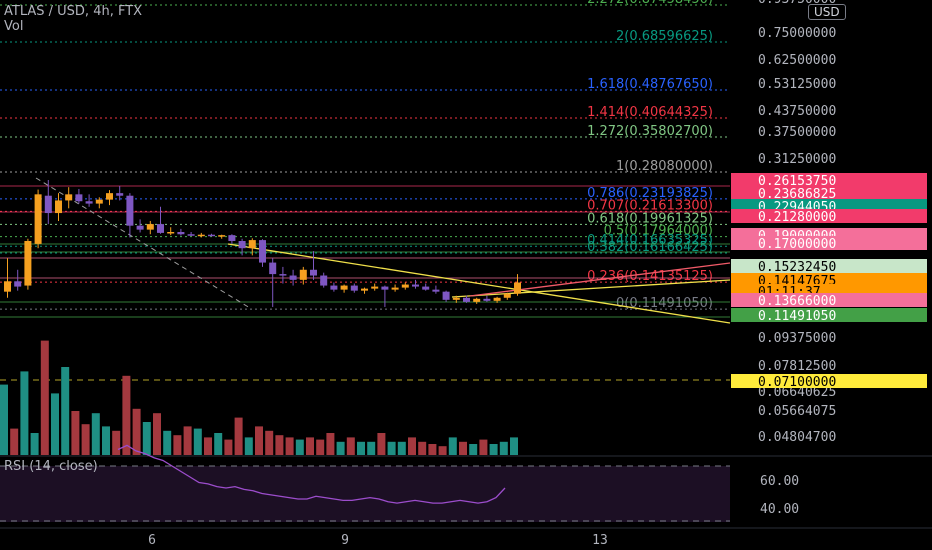 This screenshot has height=550, width=932. Describe the element at coordinates (650, 112) in the screenshot. I see `fib-level-label: 1.414(0.40644325)` at that location.